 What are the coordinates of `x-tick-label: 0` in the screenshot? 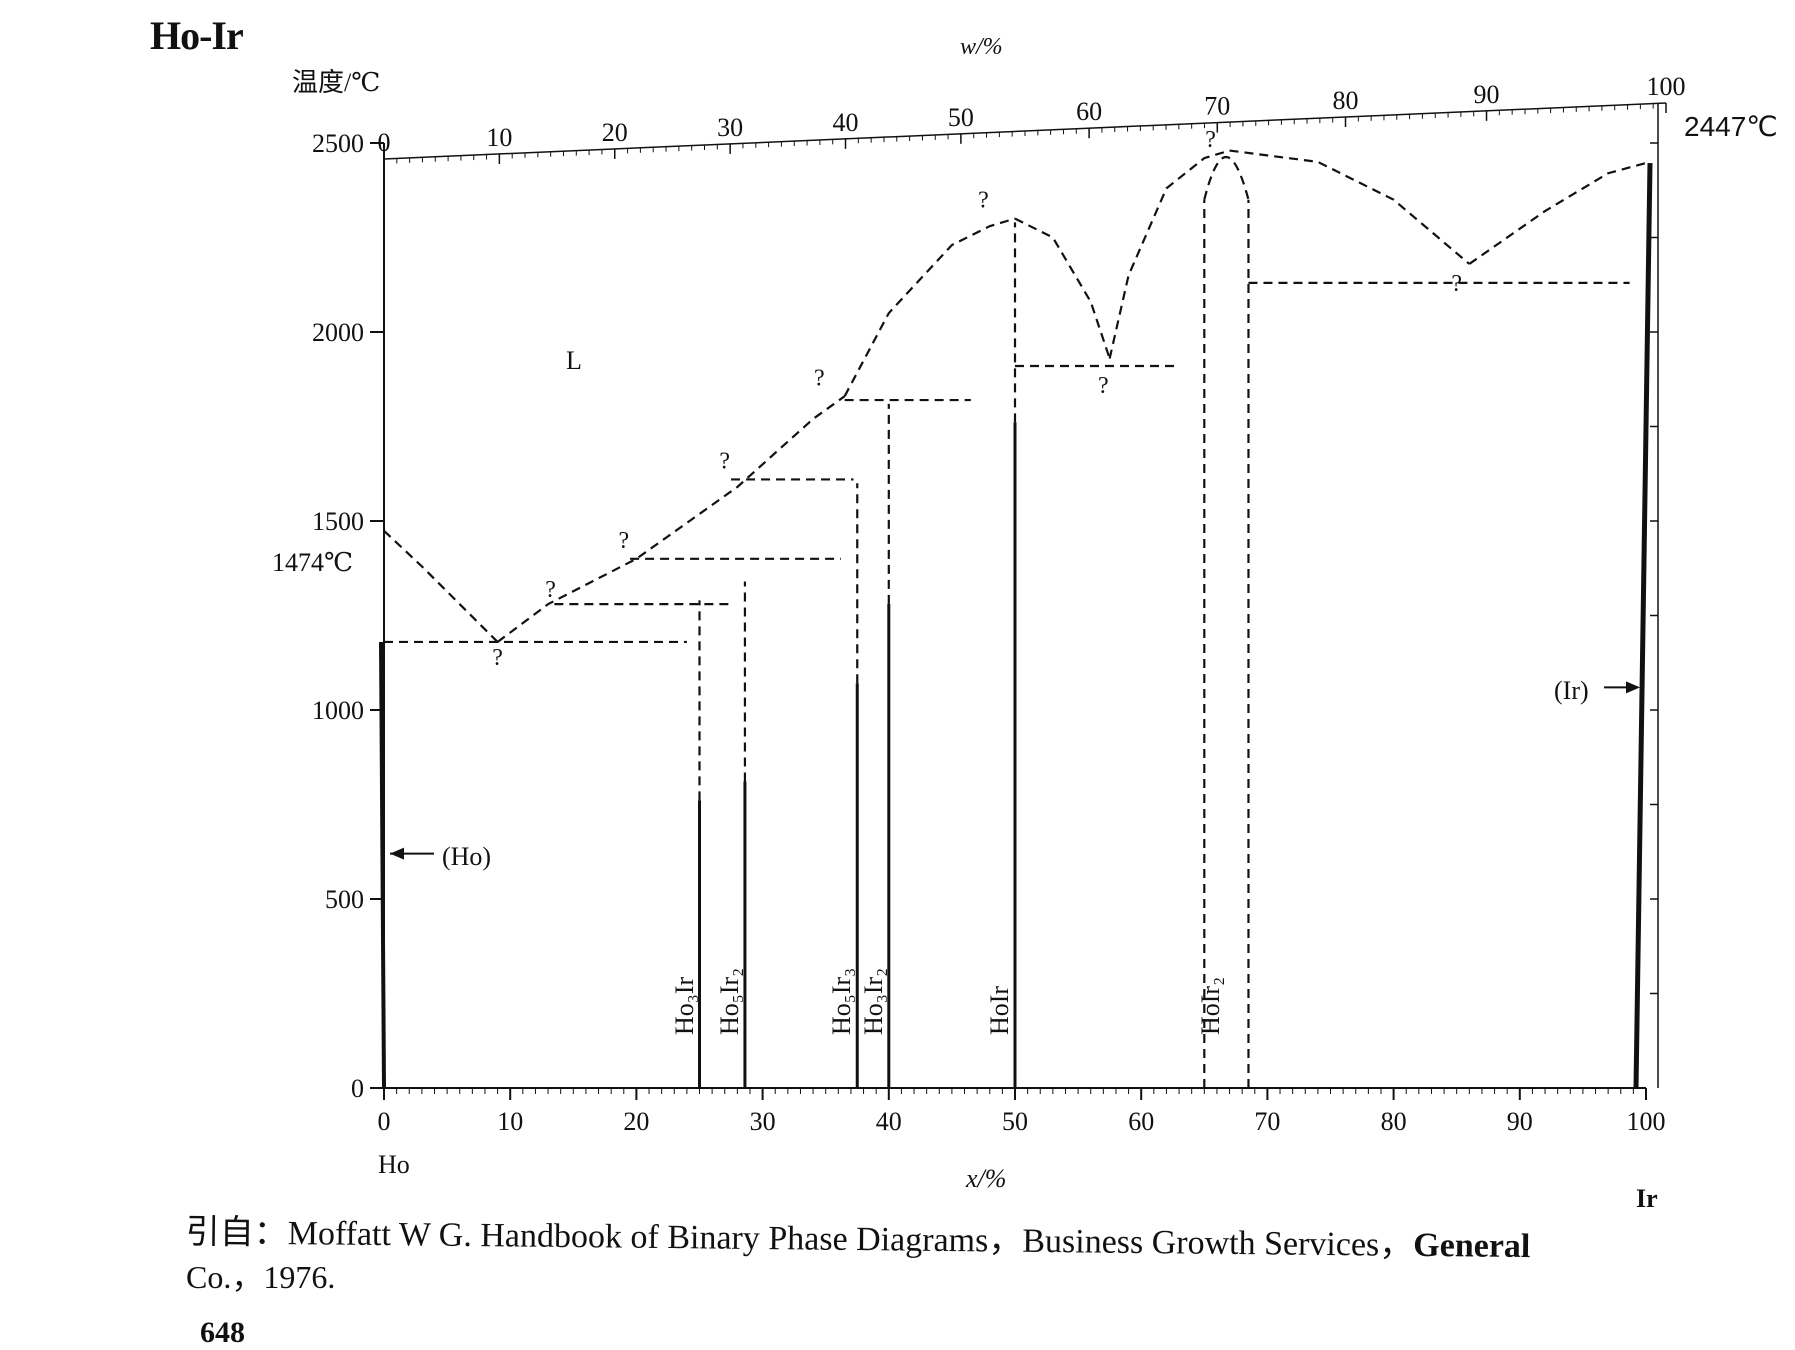 It's located at (384, 1121).